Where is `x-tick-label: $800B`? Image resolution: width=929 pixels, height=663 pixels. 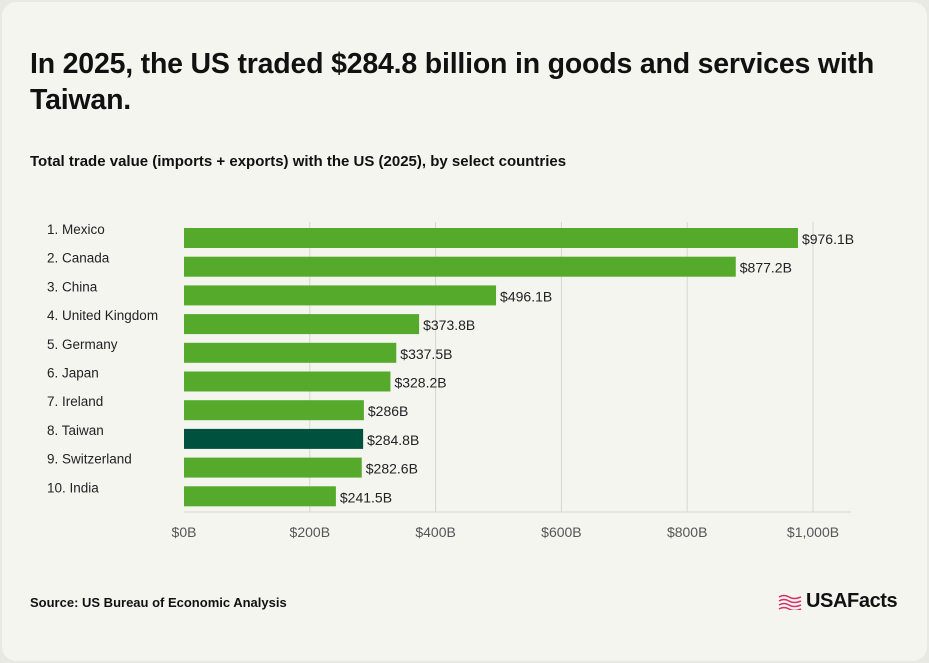
x-tick-label: $800B is located at coordinates (687, 532).